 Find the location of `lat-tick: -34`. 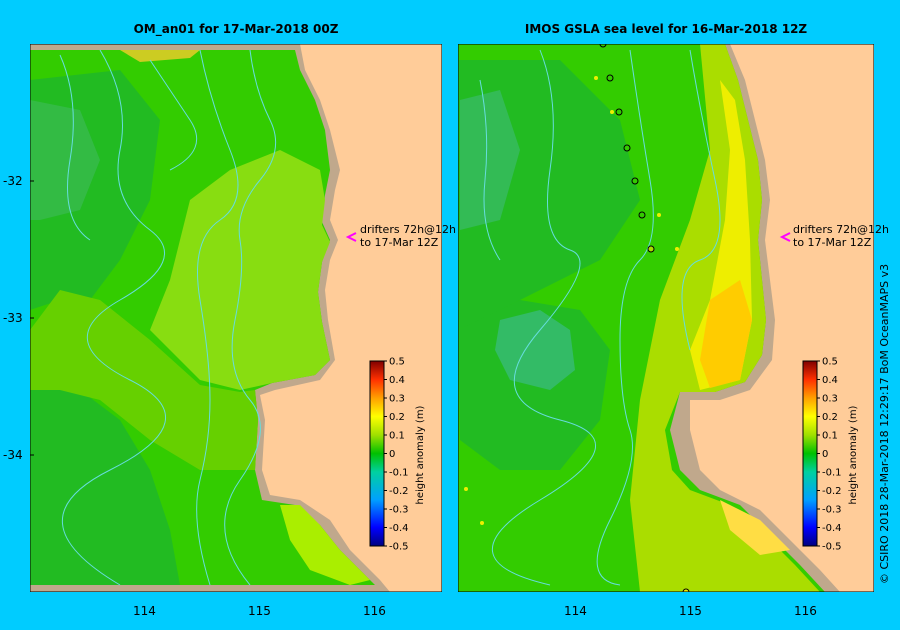

lat-tick: -34 is located at coordinates (13, 455).